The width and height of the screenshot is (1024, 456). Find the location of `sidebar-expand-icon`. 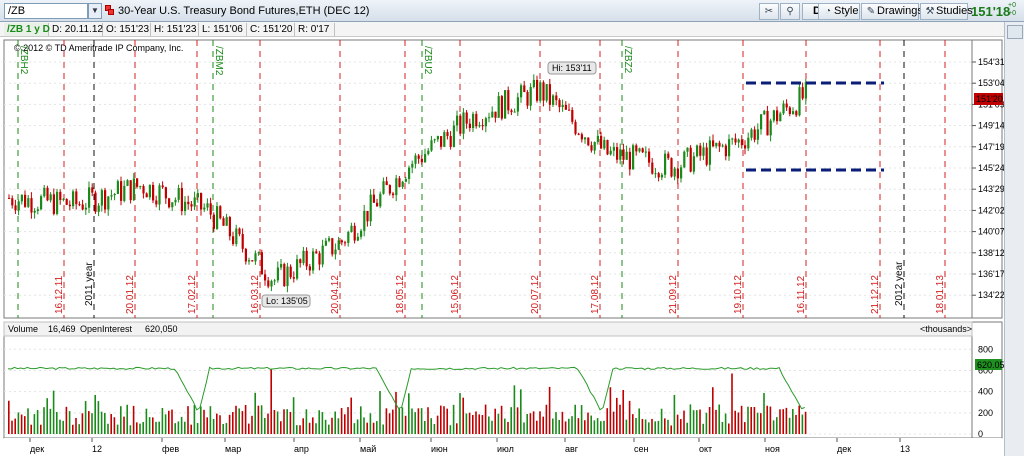

sidebar-expand-icon is located at coordinates (1015, 32).